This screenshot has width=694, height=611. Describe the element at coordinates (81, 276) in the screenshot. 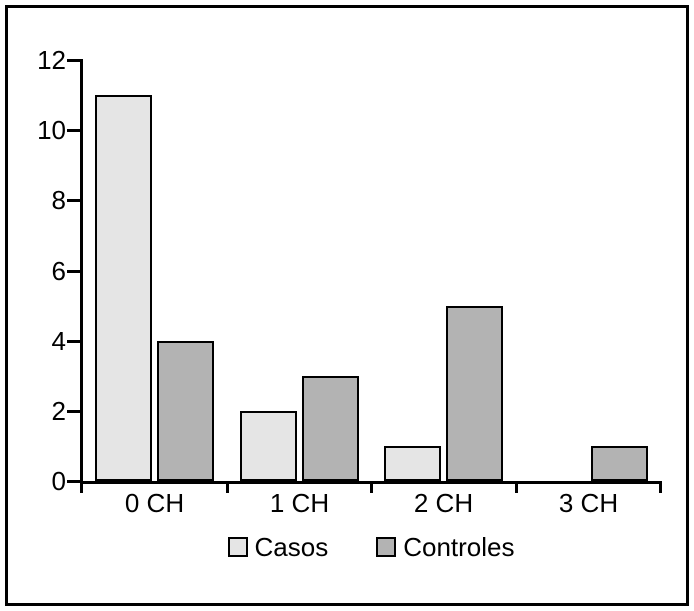

I see `y-axis-line` at that location.